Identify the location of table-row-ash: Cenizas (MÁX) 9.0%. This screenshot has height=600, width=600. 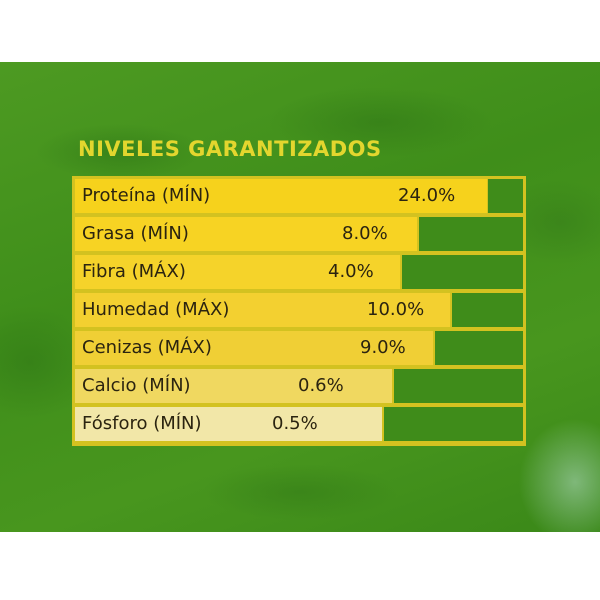
(299, 346).